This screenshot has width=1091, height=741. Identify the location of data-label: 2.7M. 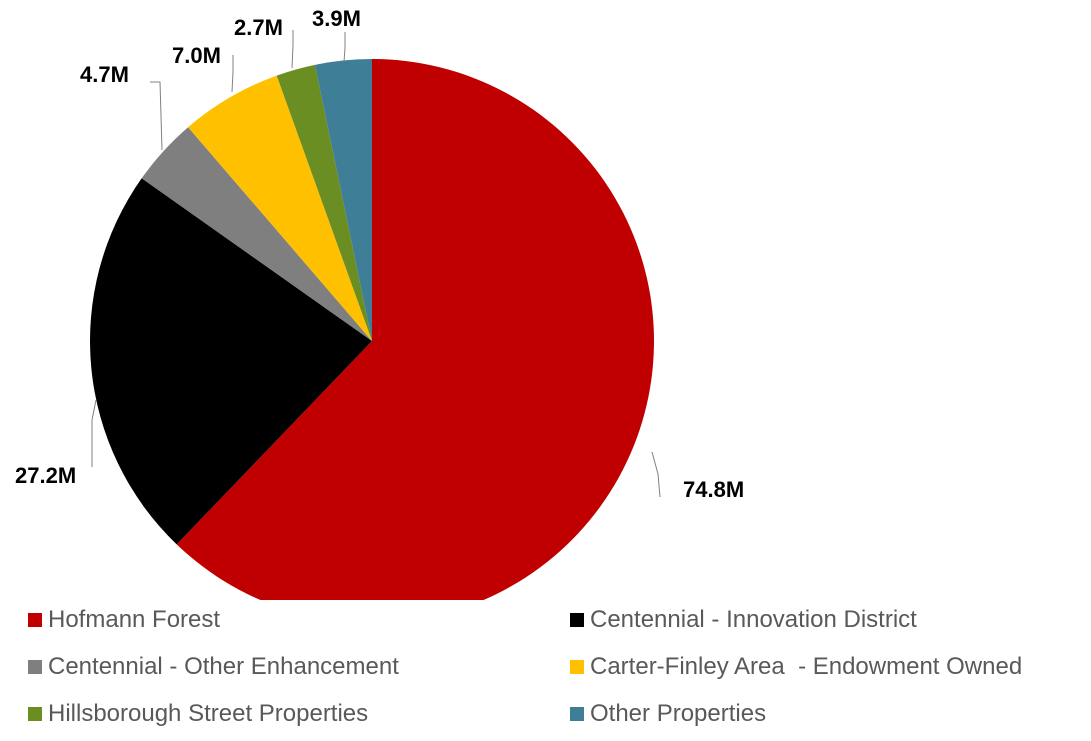
(258, 27).